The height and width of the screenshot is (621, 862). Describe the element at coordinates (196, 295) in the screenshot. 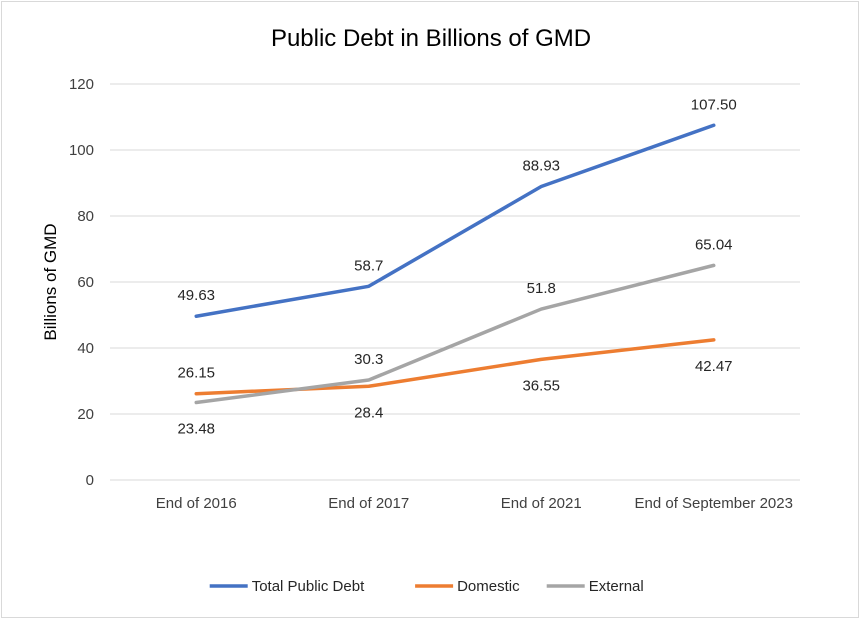

I see `data-label: 49.63` at that location.